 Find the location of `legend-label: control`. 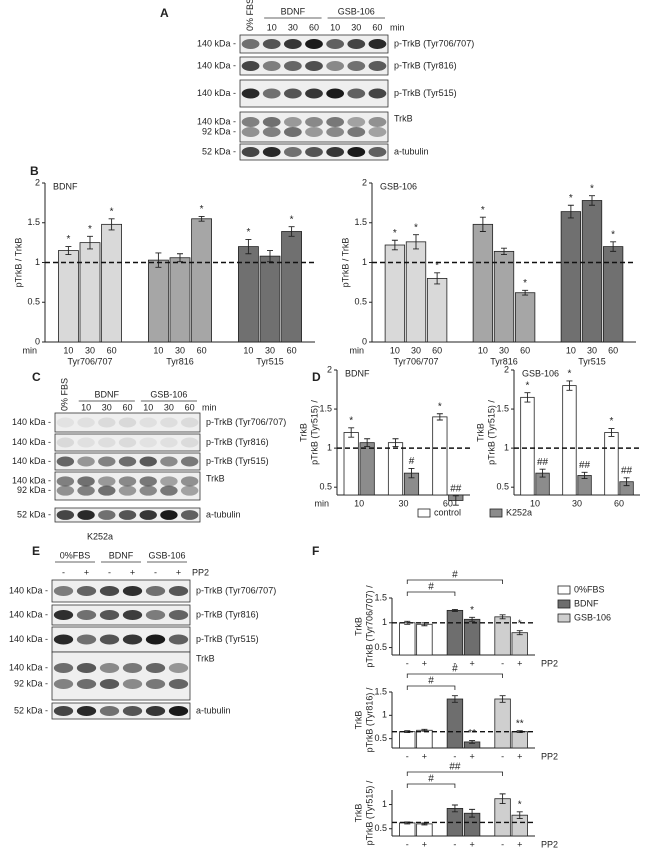

legend-label: control is located at coordinates (447, 512).